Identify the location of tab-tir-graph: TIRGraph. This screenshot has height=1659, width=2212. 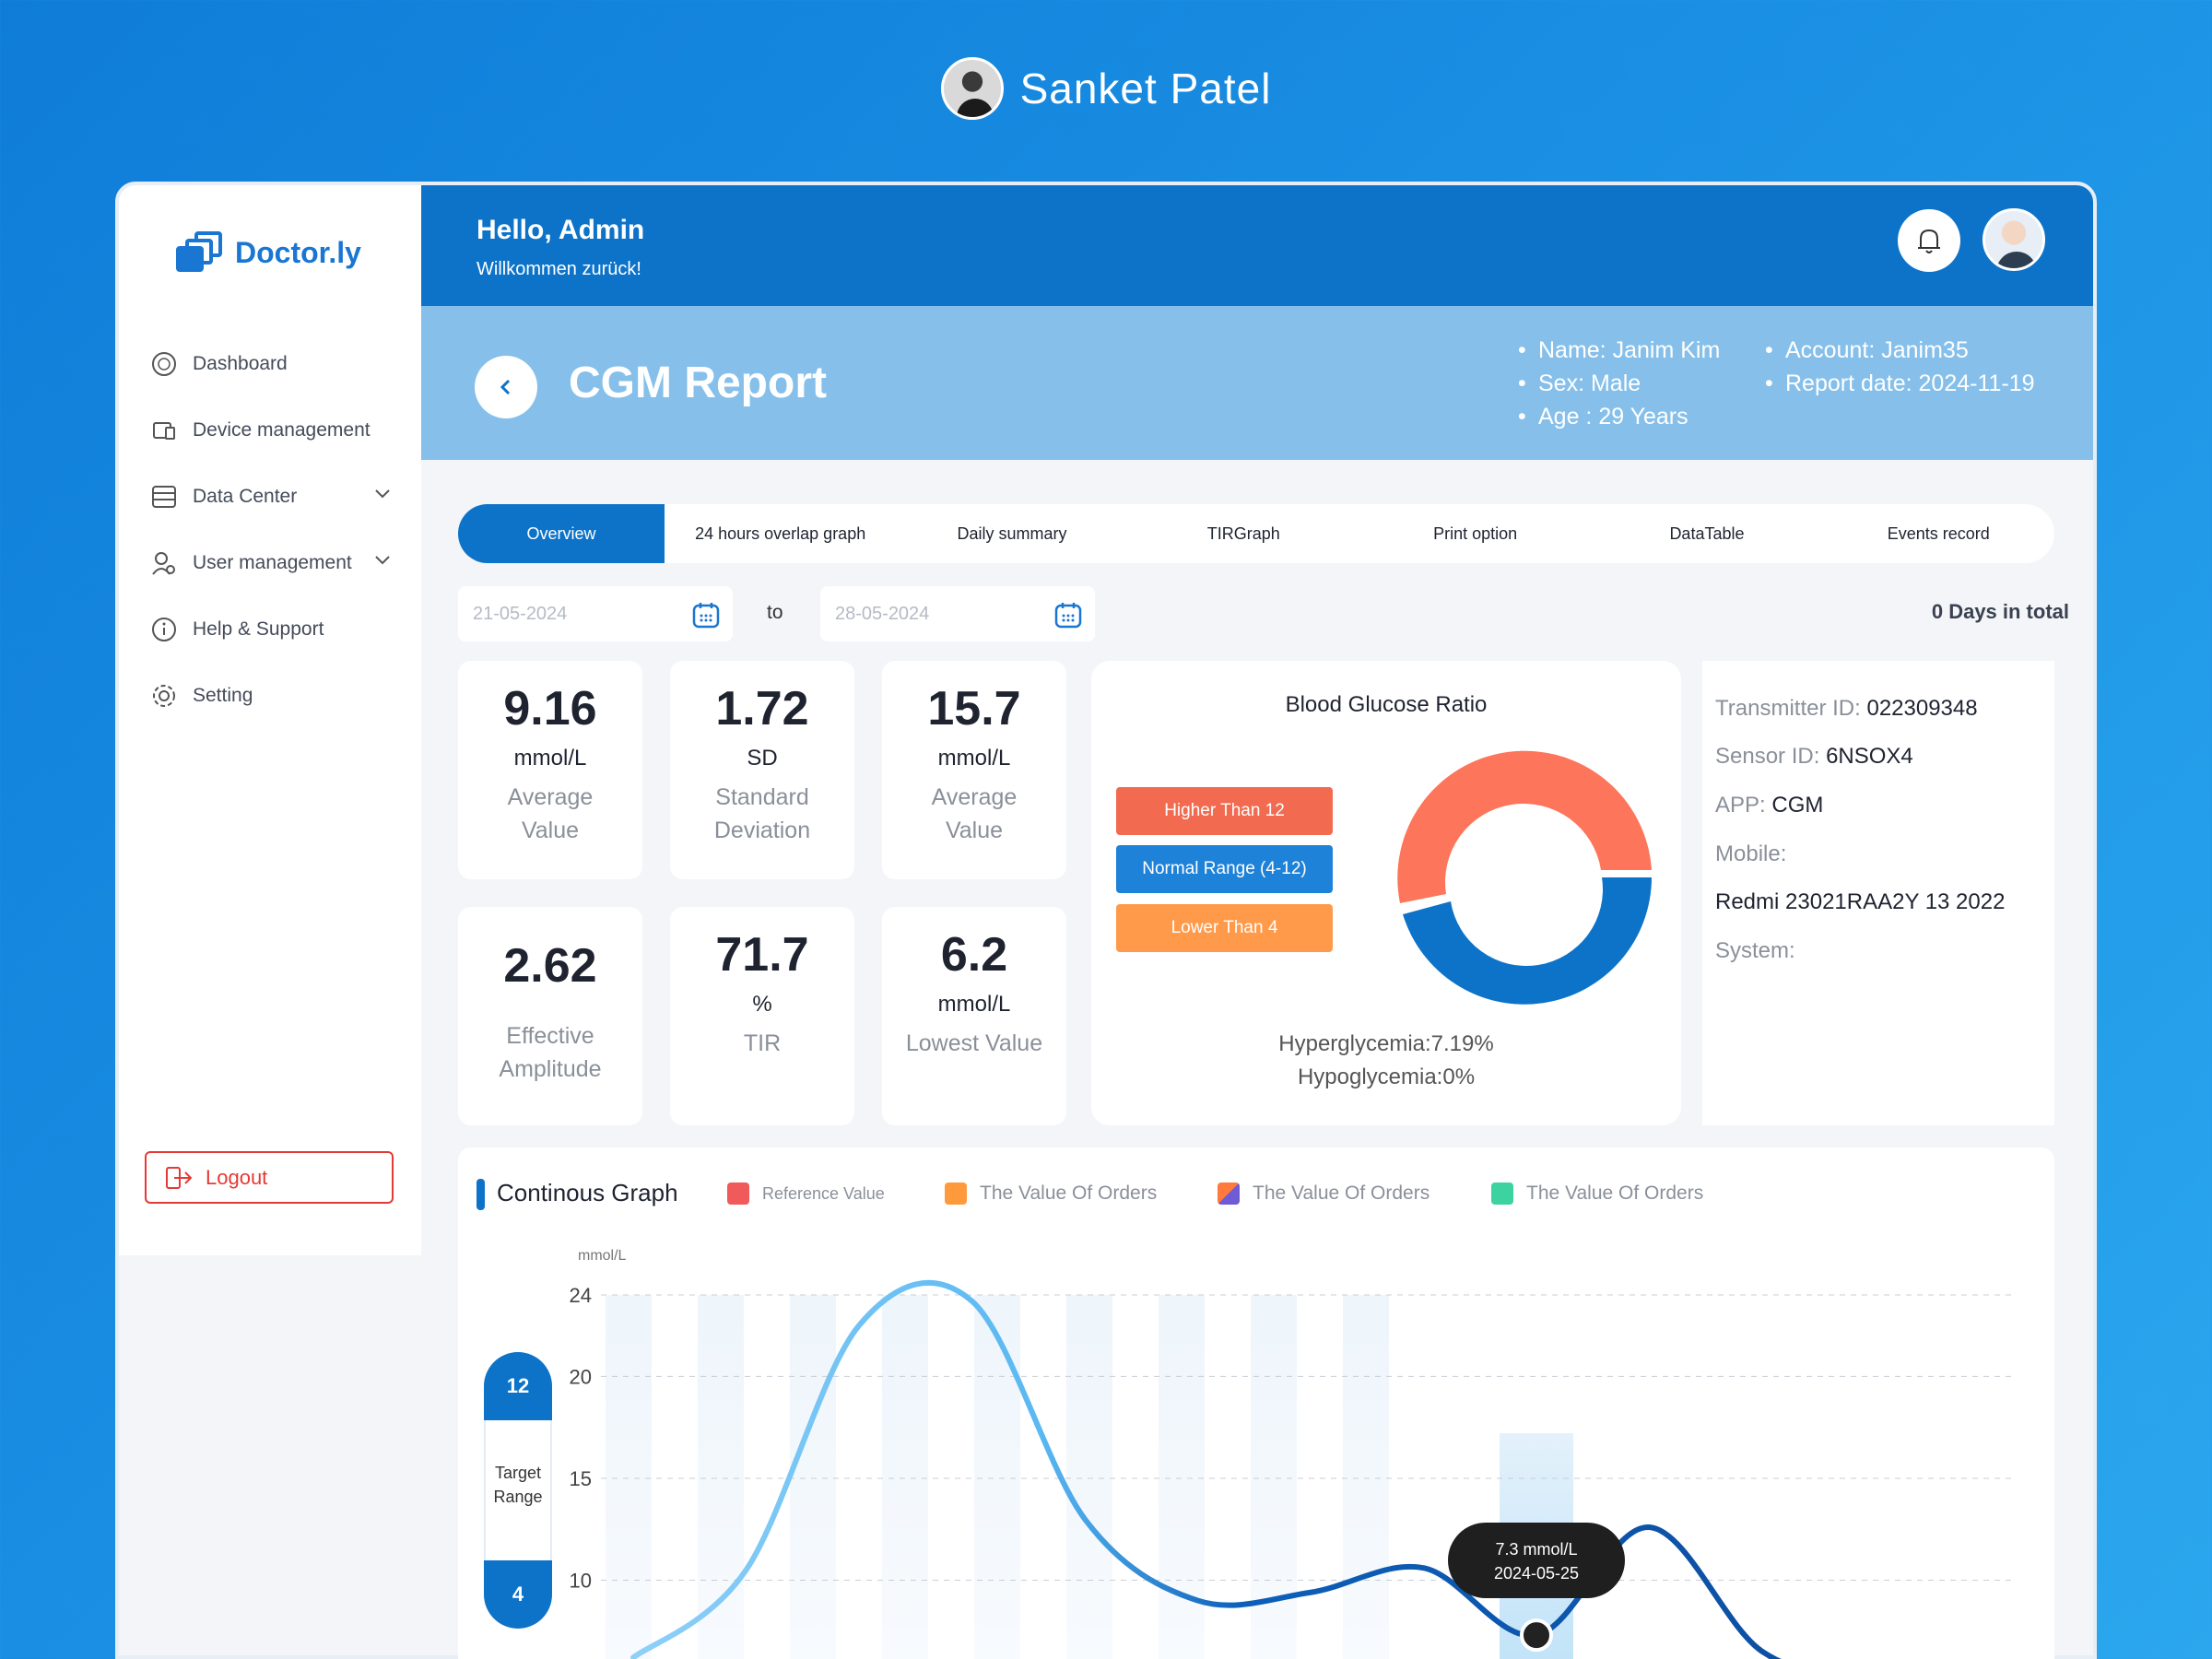
(1243, 533).